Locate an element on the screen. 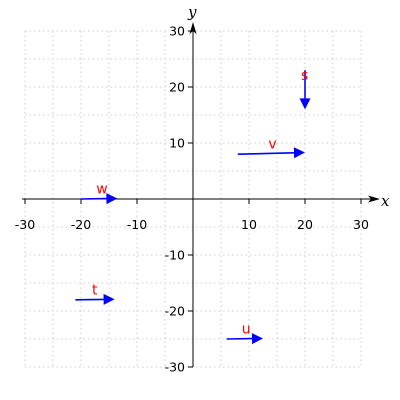 Image resolution: width=400 pixels, height=400 pixels. vector-label: t is located at coordinates (95, 291).